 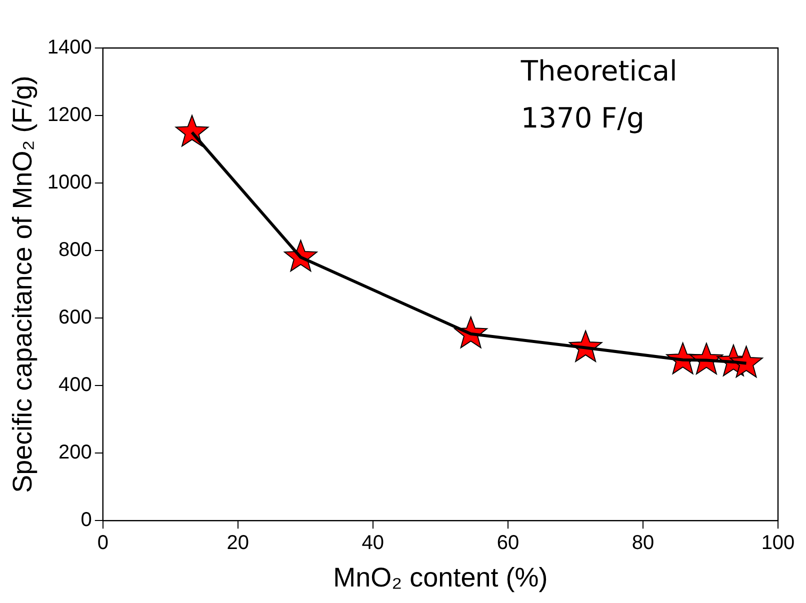 What do you see at coordinates (102, 543) in the screenshot?
I see `x-tick-label: 0` at bounding box center [102, 543].